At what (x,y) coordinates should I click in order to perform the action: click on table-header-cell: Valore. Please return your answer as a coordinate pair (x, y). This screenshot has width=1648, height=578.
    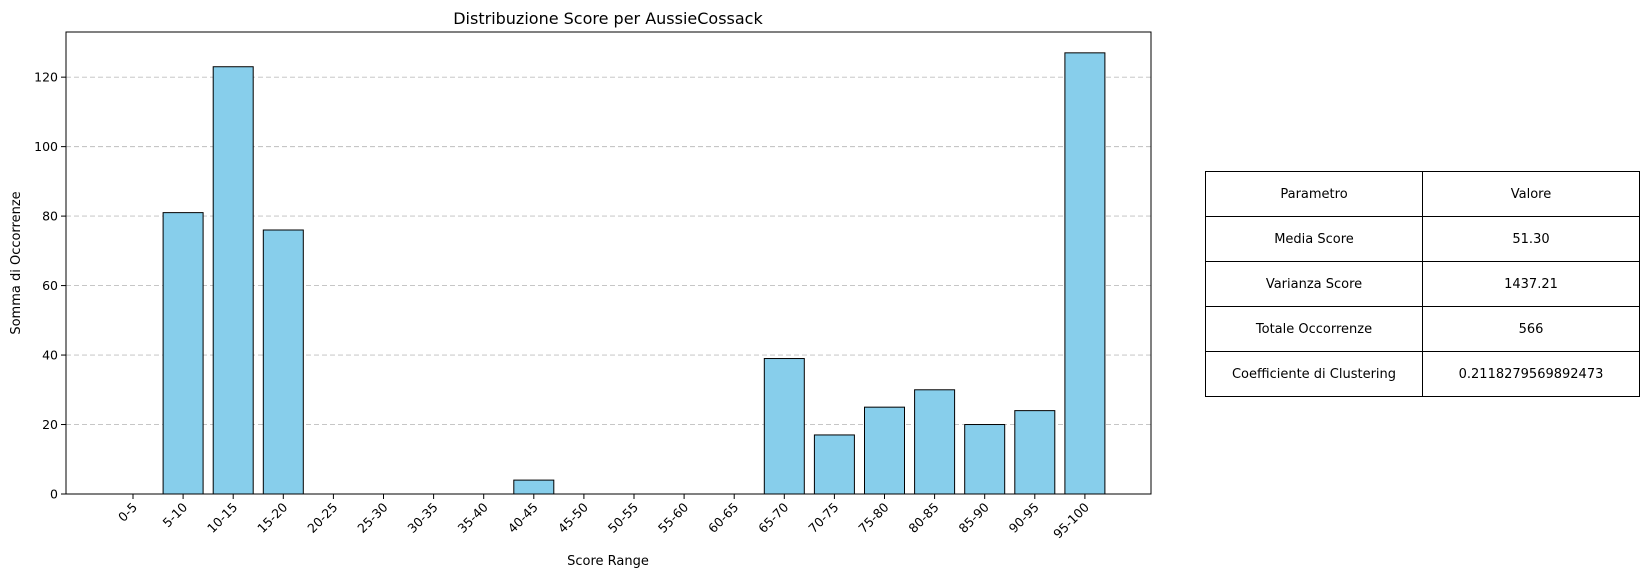
    Looking at the image, I should click on (1531, 194).